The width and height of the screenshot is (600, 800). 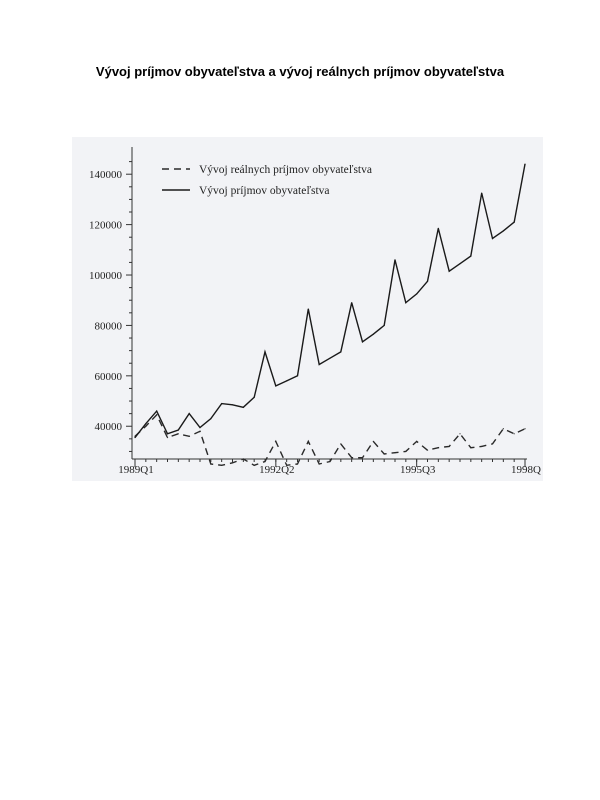 I want to click on x-tick-label: 1992Q2, so click(x=276, y=470).